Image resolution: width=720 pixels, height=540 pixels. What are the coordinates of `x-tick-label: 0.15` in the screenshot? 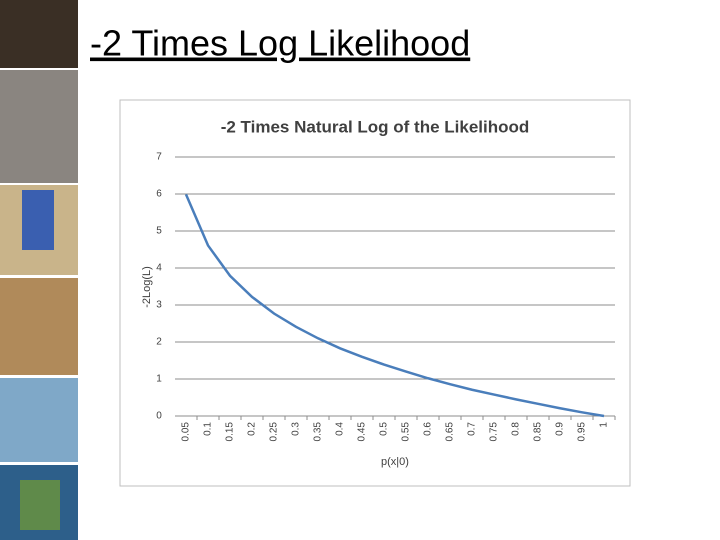 It's located at (230, 432).